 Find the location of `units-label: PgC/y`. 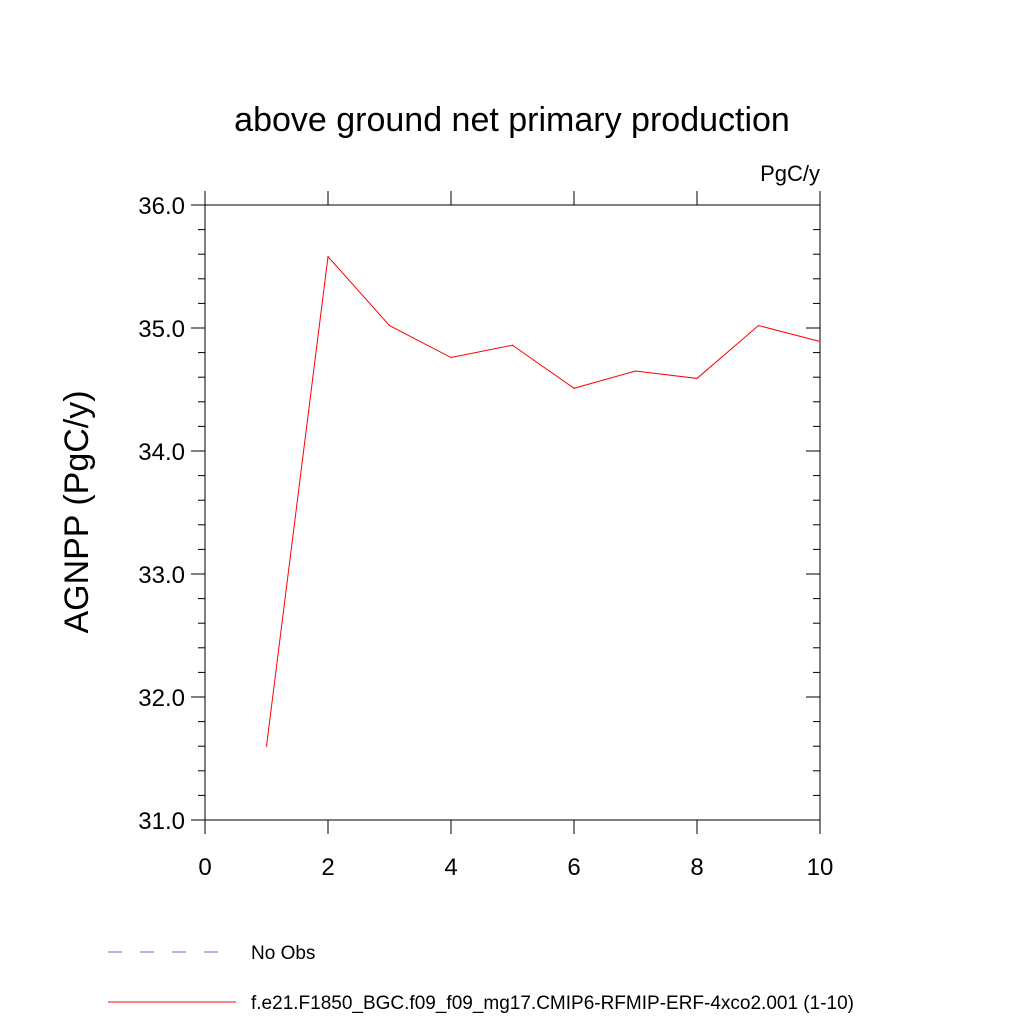

units-label: PgC/y is located at coordinates (790, 173).